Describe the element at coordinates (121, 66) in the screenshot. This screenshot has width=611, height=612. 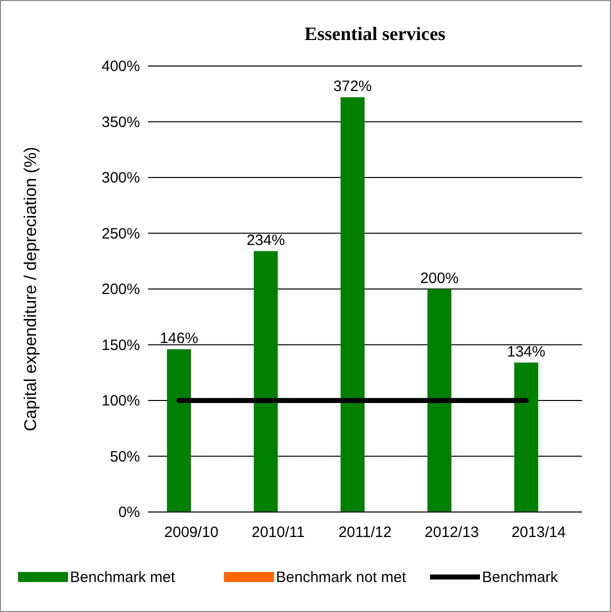
I see `y-tick-label: 400%` at that location.